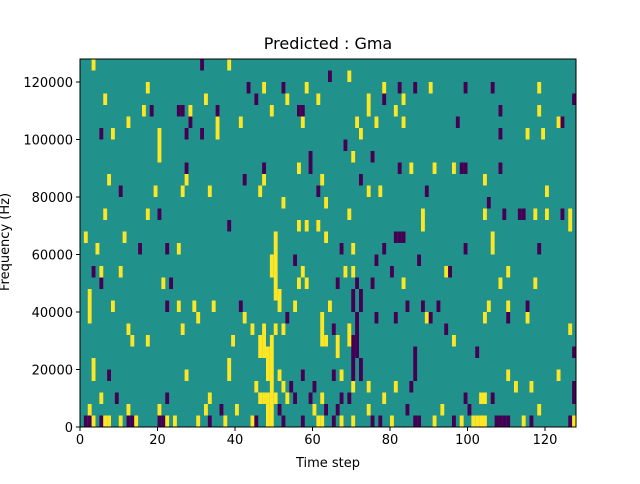 The image size is (640, 484). What do you see at coordinates (69, 428) in the screenshot?
I see `y-tick-label: 0` at bounding box center [69, 428].